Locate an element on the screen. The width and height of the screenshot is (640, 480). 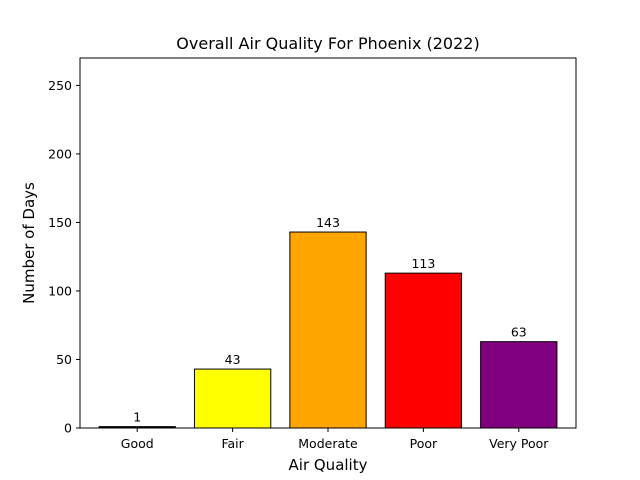
data-label-very-poor: 63 is located at coordinates (519, 332).